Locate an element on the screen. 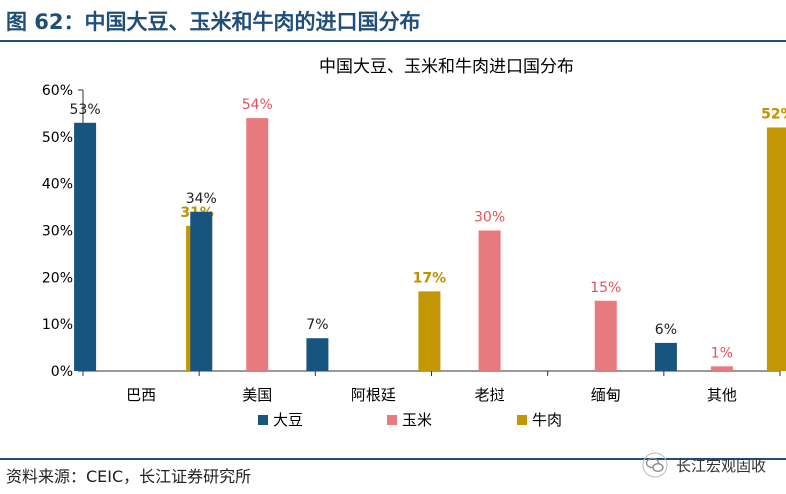 The height and width of the screenshot is (494, 786). category-label: 老挝 is located at coordinates (490, 395).